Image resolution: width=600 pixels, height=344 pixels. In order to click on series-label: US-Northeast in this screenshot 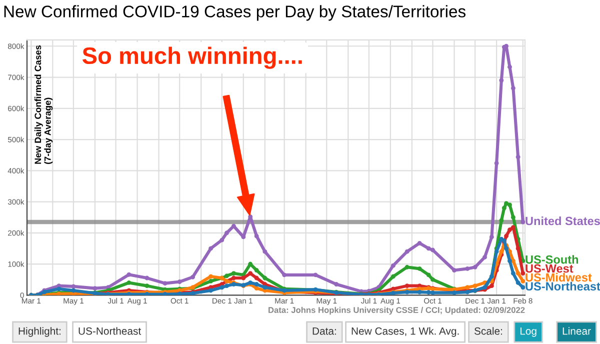, I will do `click(563, 286)`.